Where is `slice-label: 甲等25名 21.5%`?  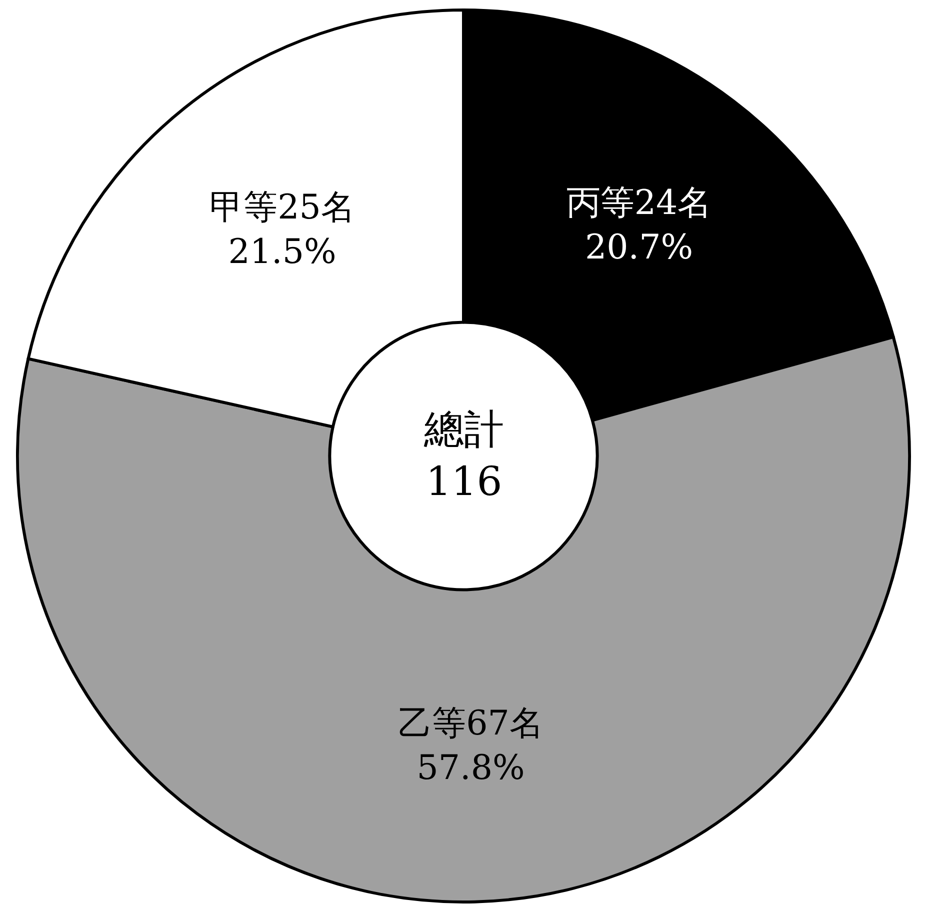
slice-label: 甲等25名 21.5% is located at coordinates (282, 230).